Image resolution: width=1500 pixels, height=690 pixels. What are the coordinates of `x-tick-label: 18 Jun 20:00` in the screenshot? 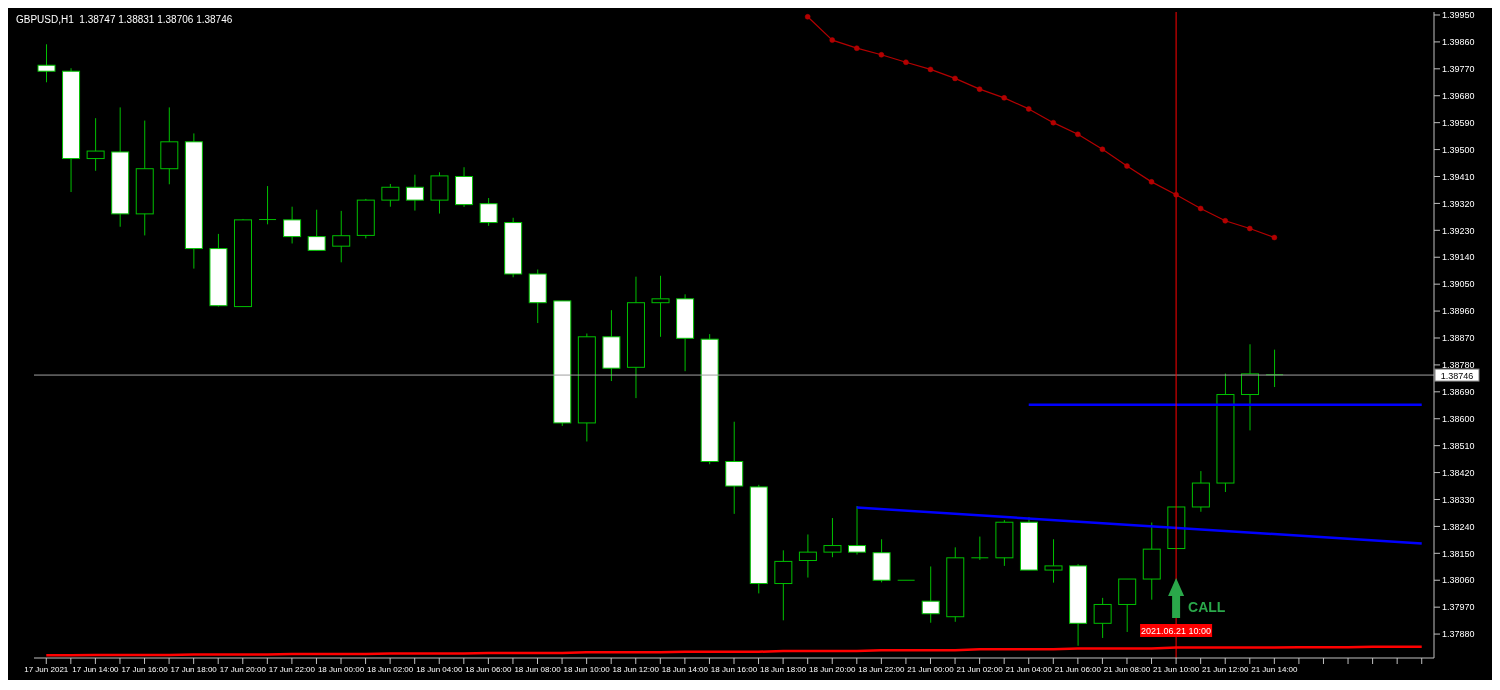 It's located at (832, 669).